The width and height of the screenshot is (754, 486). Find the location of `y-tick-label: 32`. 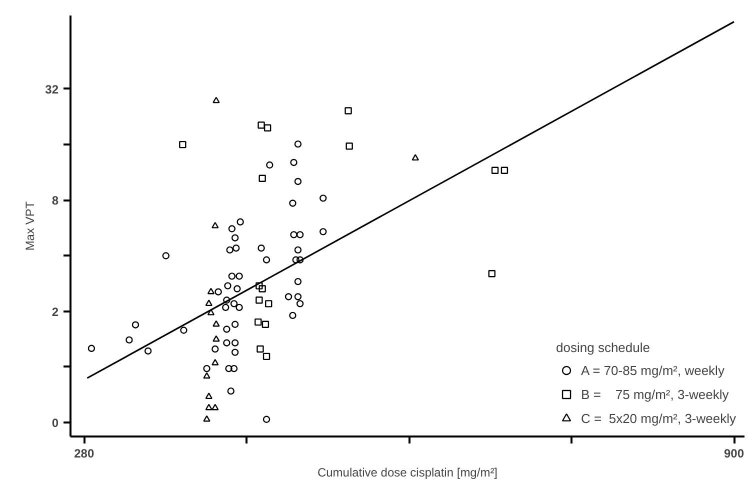

y-tick-label: 32 is located at coordinates (52, 89).